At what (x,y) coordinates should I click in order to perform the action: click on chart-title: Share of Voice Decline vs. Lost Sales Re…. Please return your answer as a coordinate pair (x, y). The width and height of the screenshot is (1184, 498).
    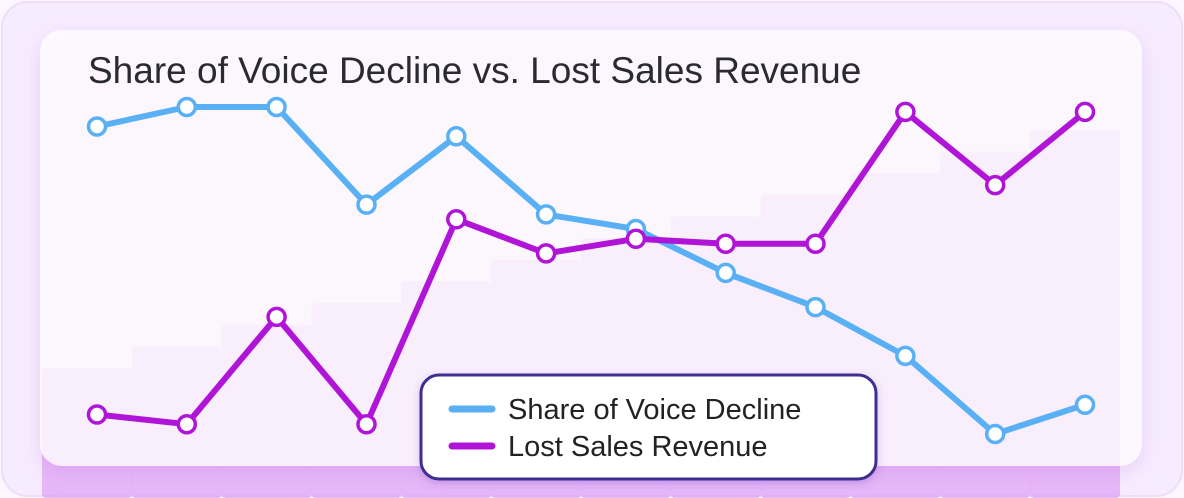
    Looking at the image, I should click on (474, 70).